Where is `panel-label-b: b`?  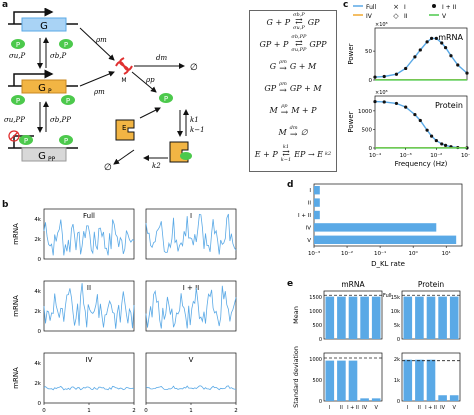
panel-label-b: b is located at coordinates (5, 205).